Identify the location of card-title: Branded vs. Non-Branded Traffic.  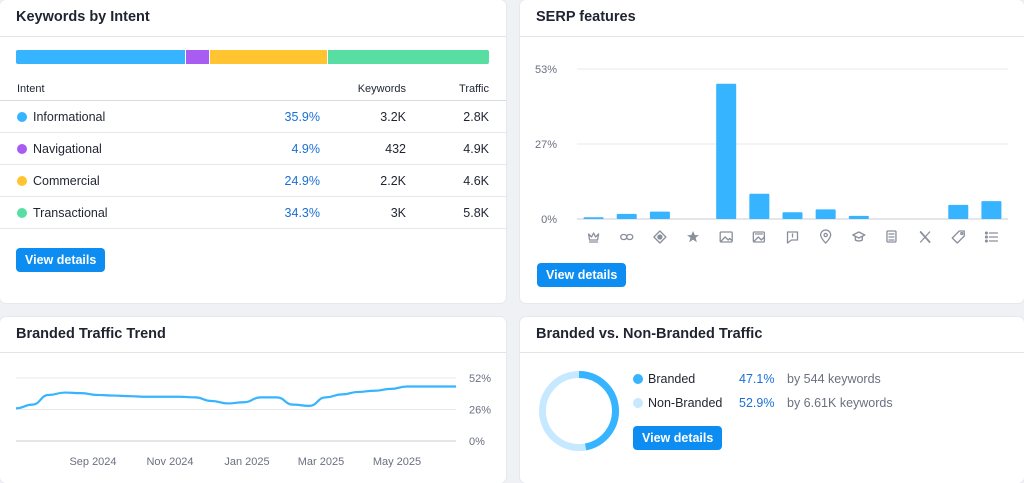
(649, 334).